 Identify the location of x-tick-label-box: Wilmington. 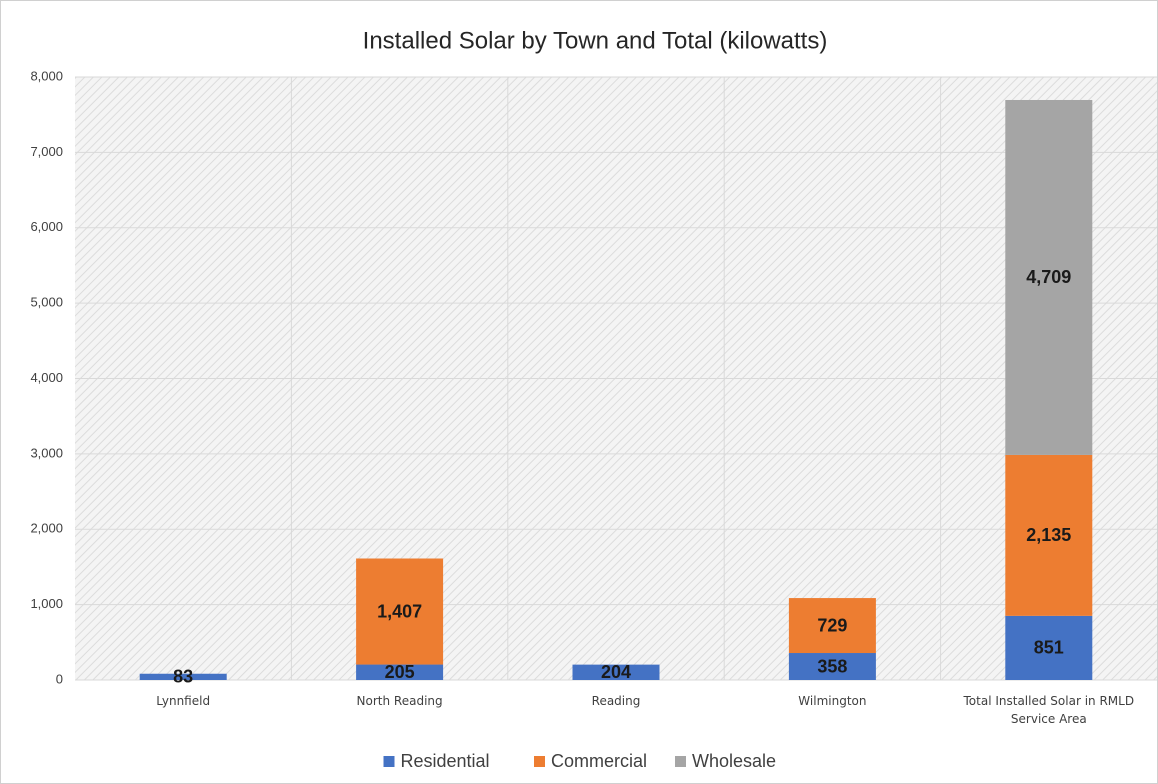
(832, 701).